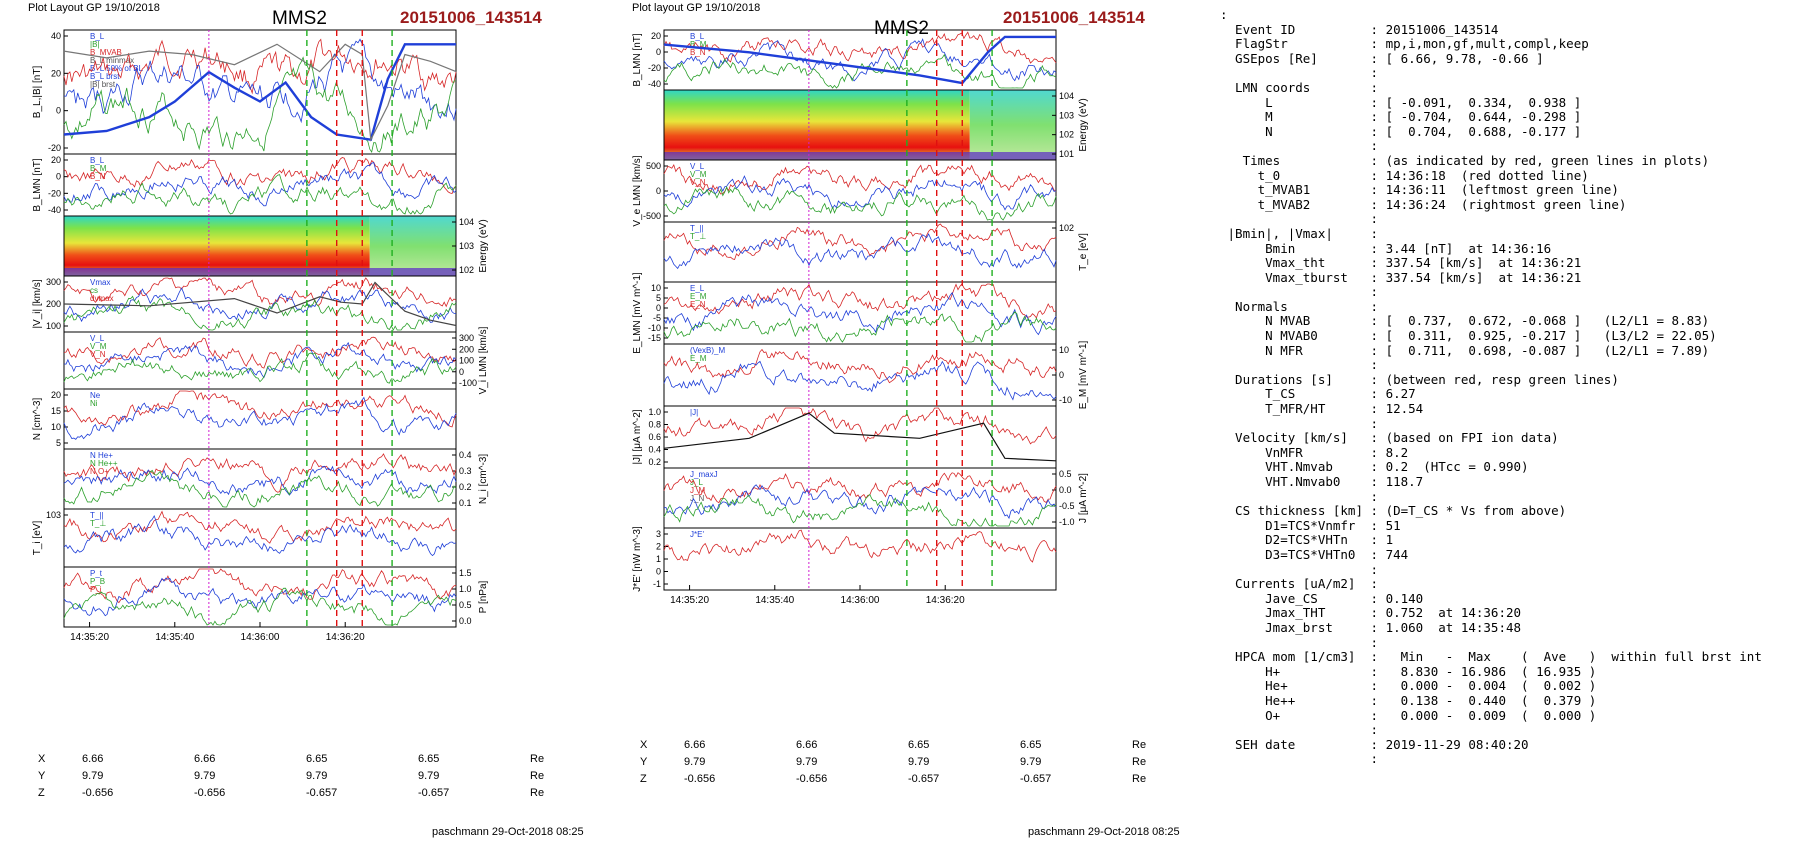 This screenshot has height=841, width=1804. I want to click on ephemeris-row: X 6.66 6.66 6.65 6.65 Re, so click(918, 744).